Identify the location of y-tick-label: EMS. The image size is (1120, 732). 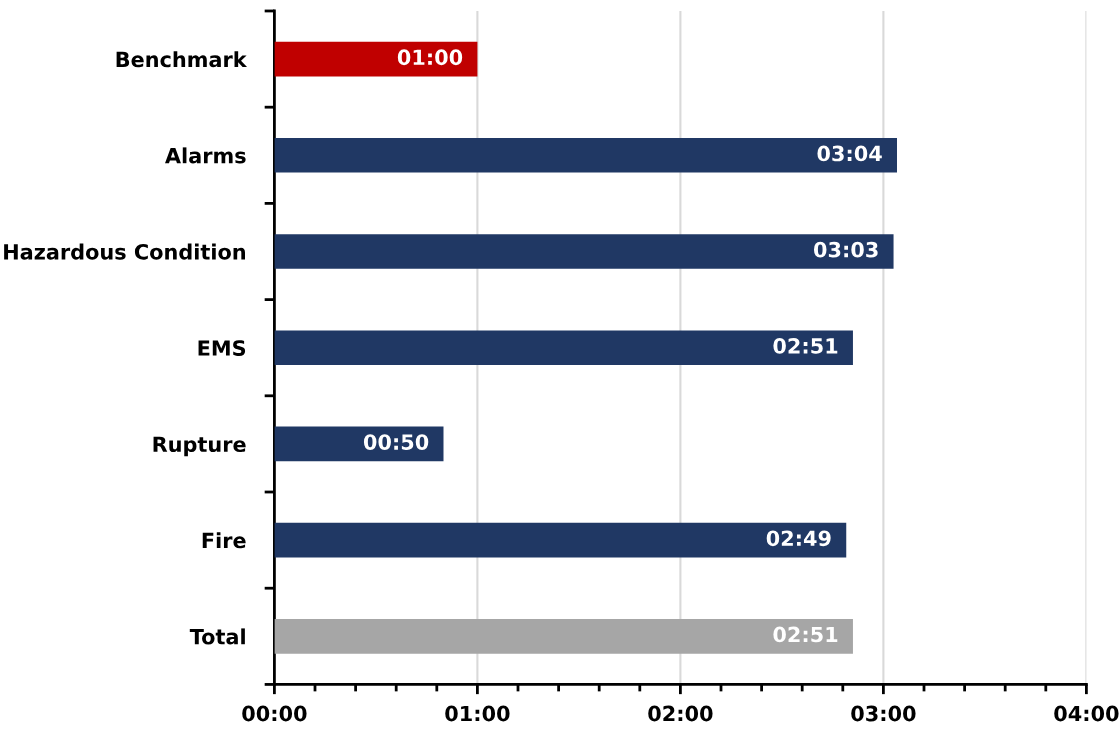
(222, 348).